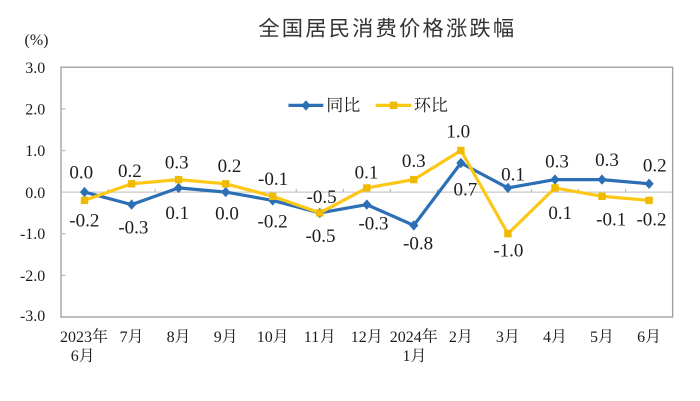 Image resolution: width=700 pixels, height=401 pixels. Describe the element at coordinates (35, 110) in the screenshot. I see `svg-text: 2.0` at that location.